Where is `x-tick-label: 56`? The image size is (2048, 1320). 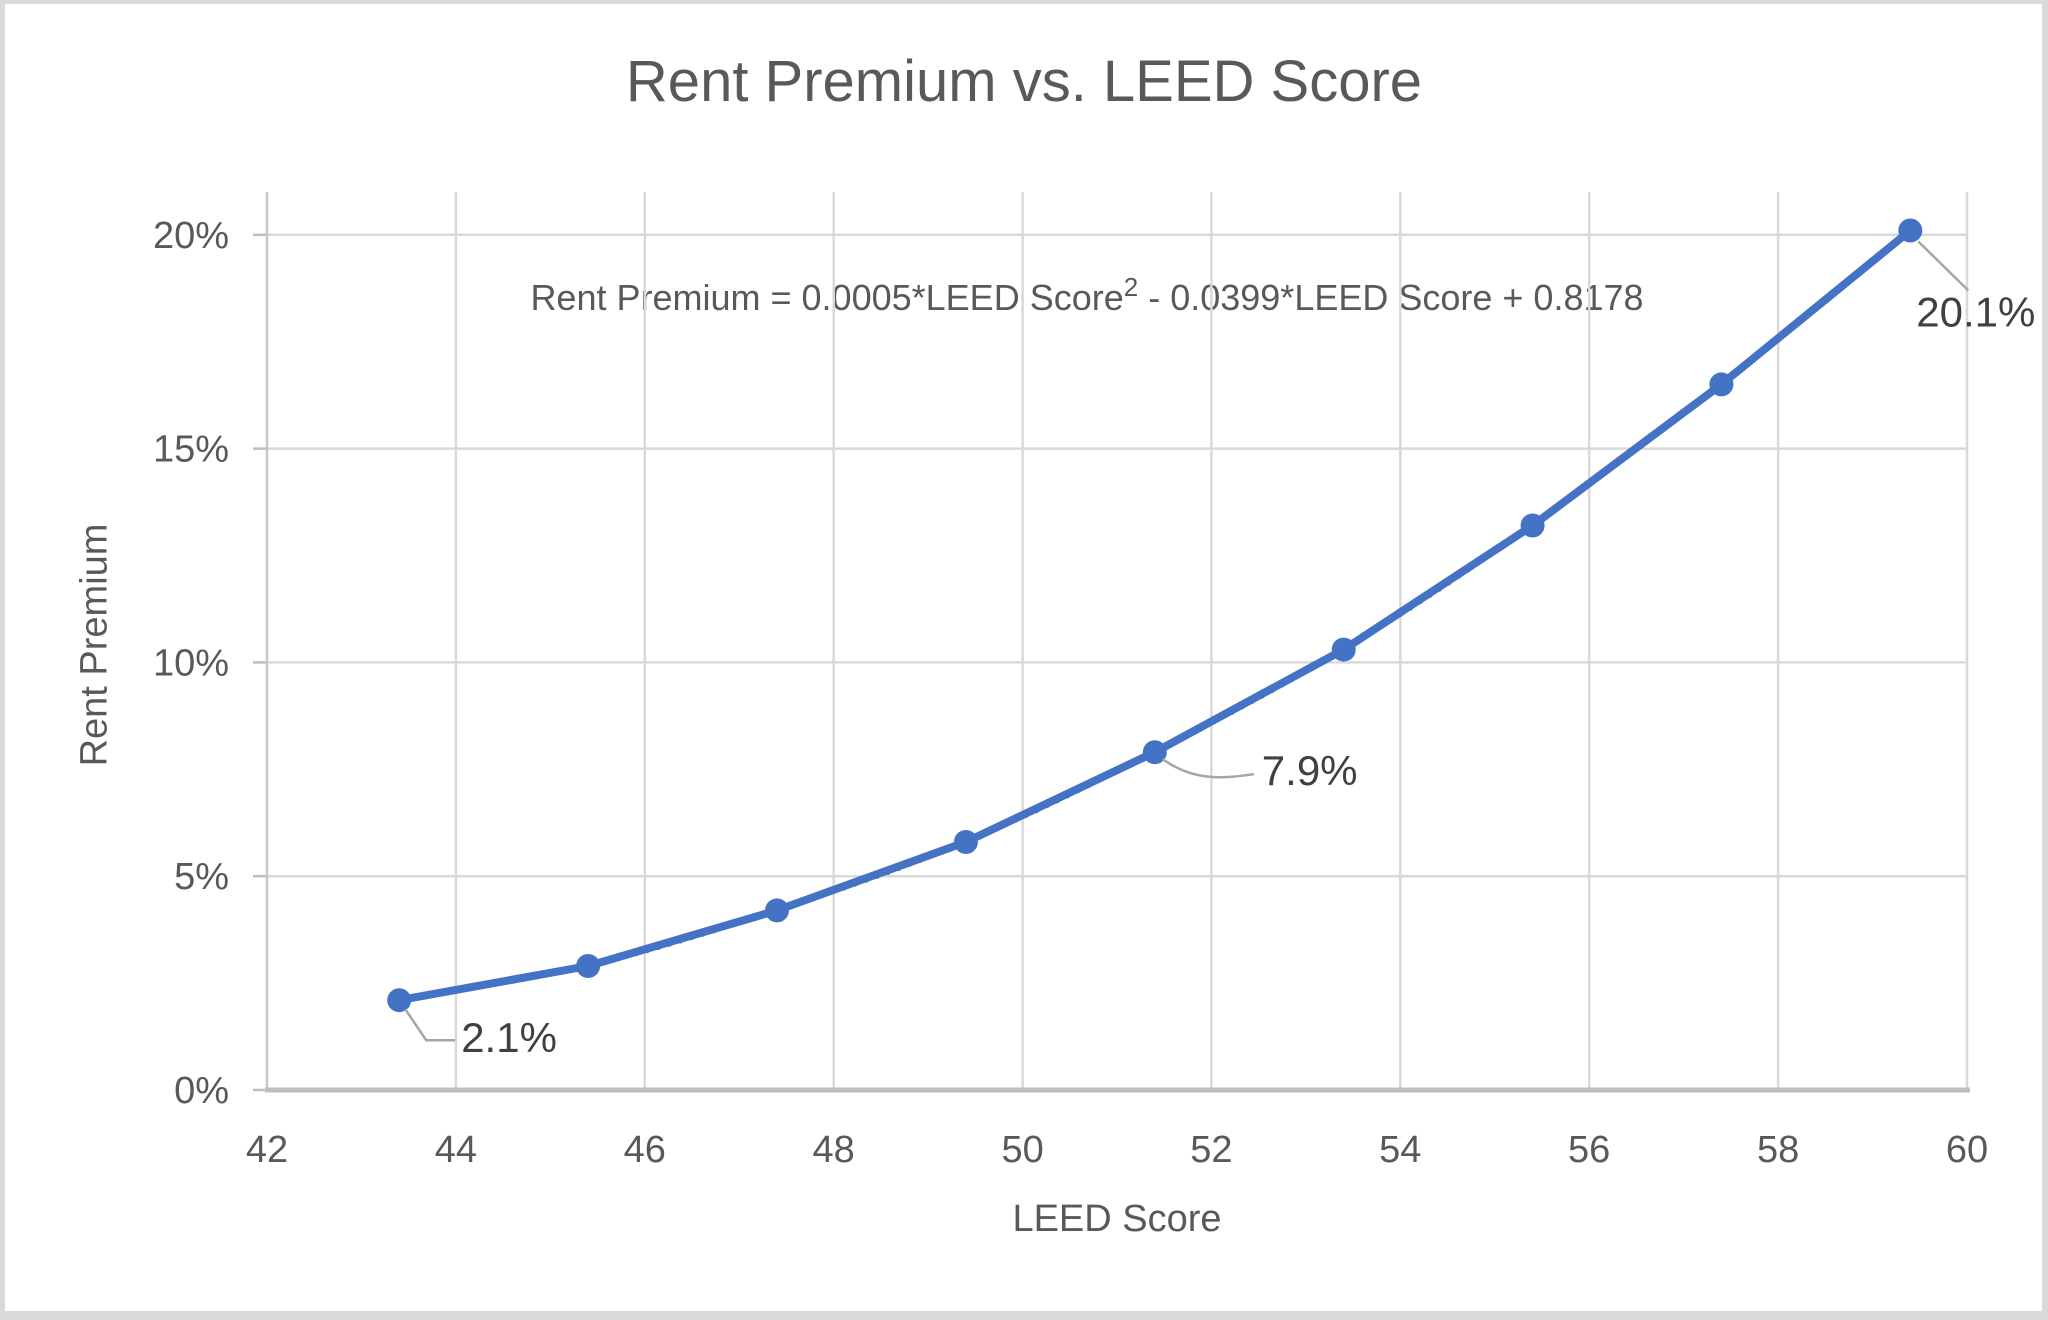 x-tick-label: 56 is located at coordinates (1589, 1150).